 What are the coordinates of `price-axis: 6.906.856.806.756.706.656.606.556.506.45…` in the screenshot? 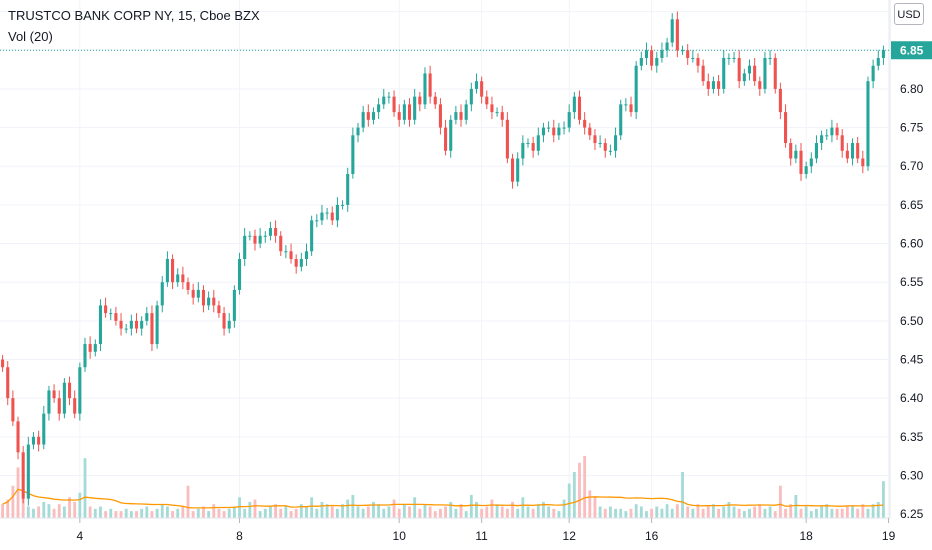 It's located at (912, 263).